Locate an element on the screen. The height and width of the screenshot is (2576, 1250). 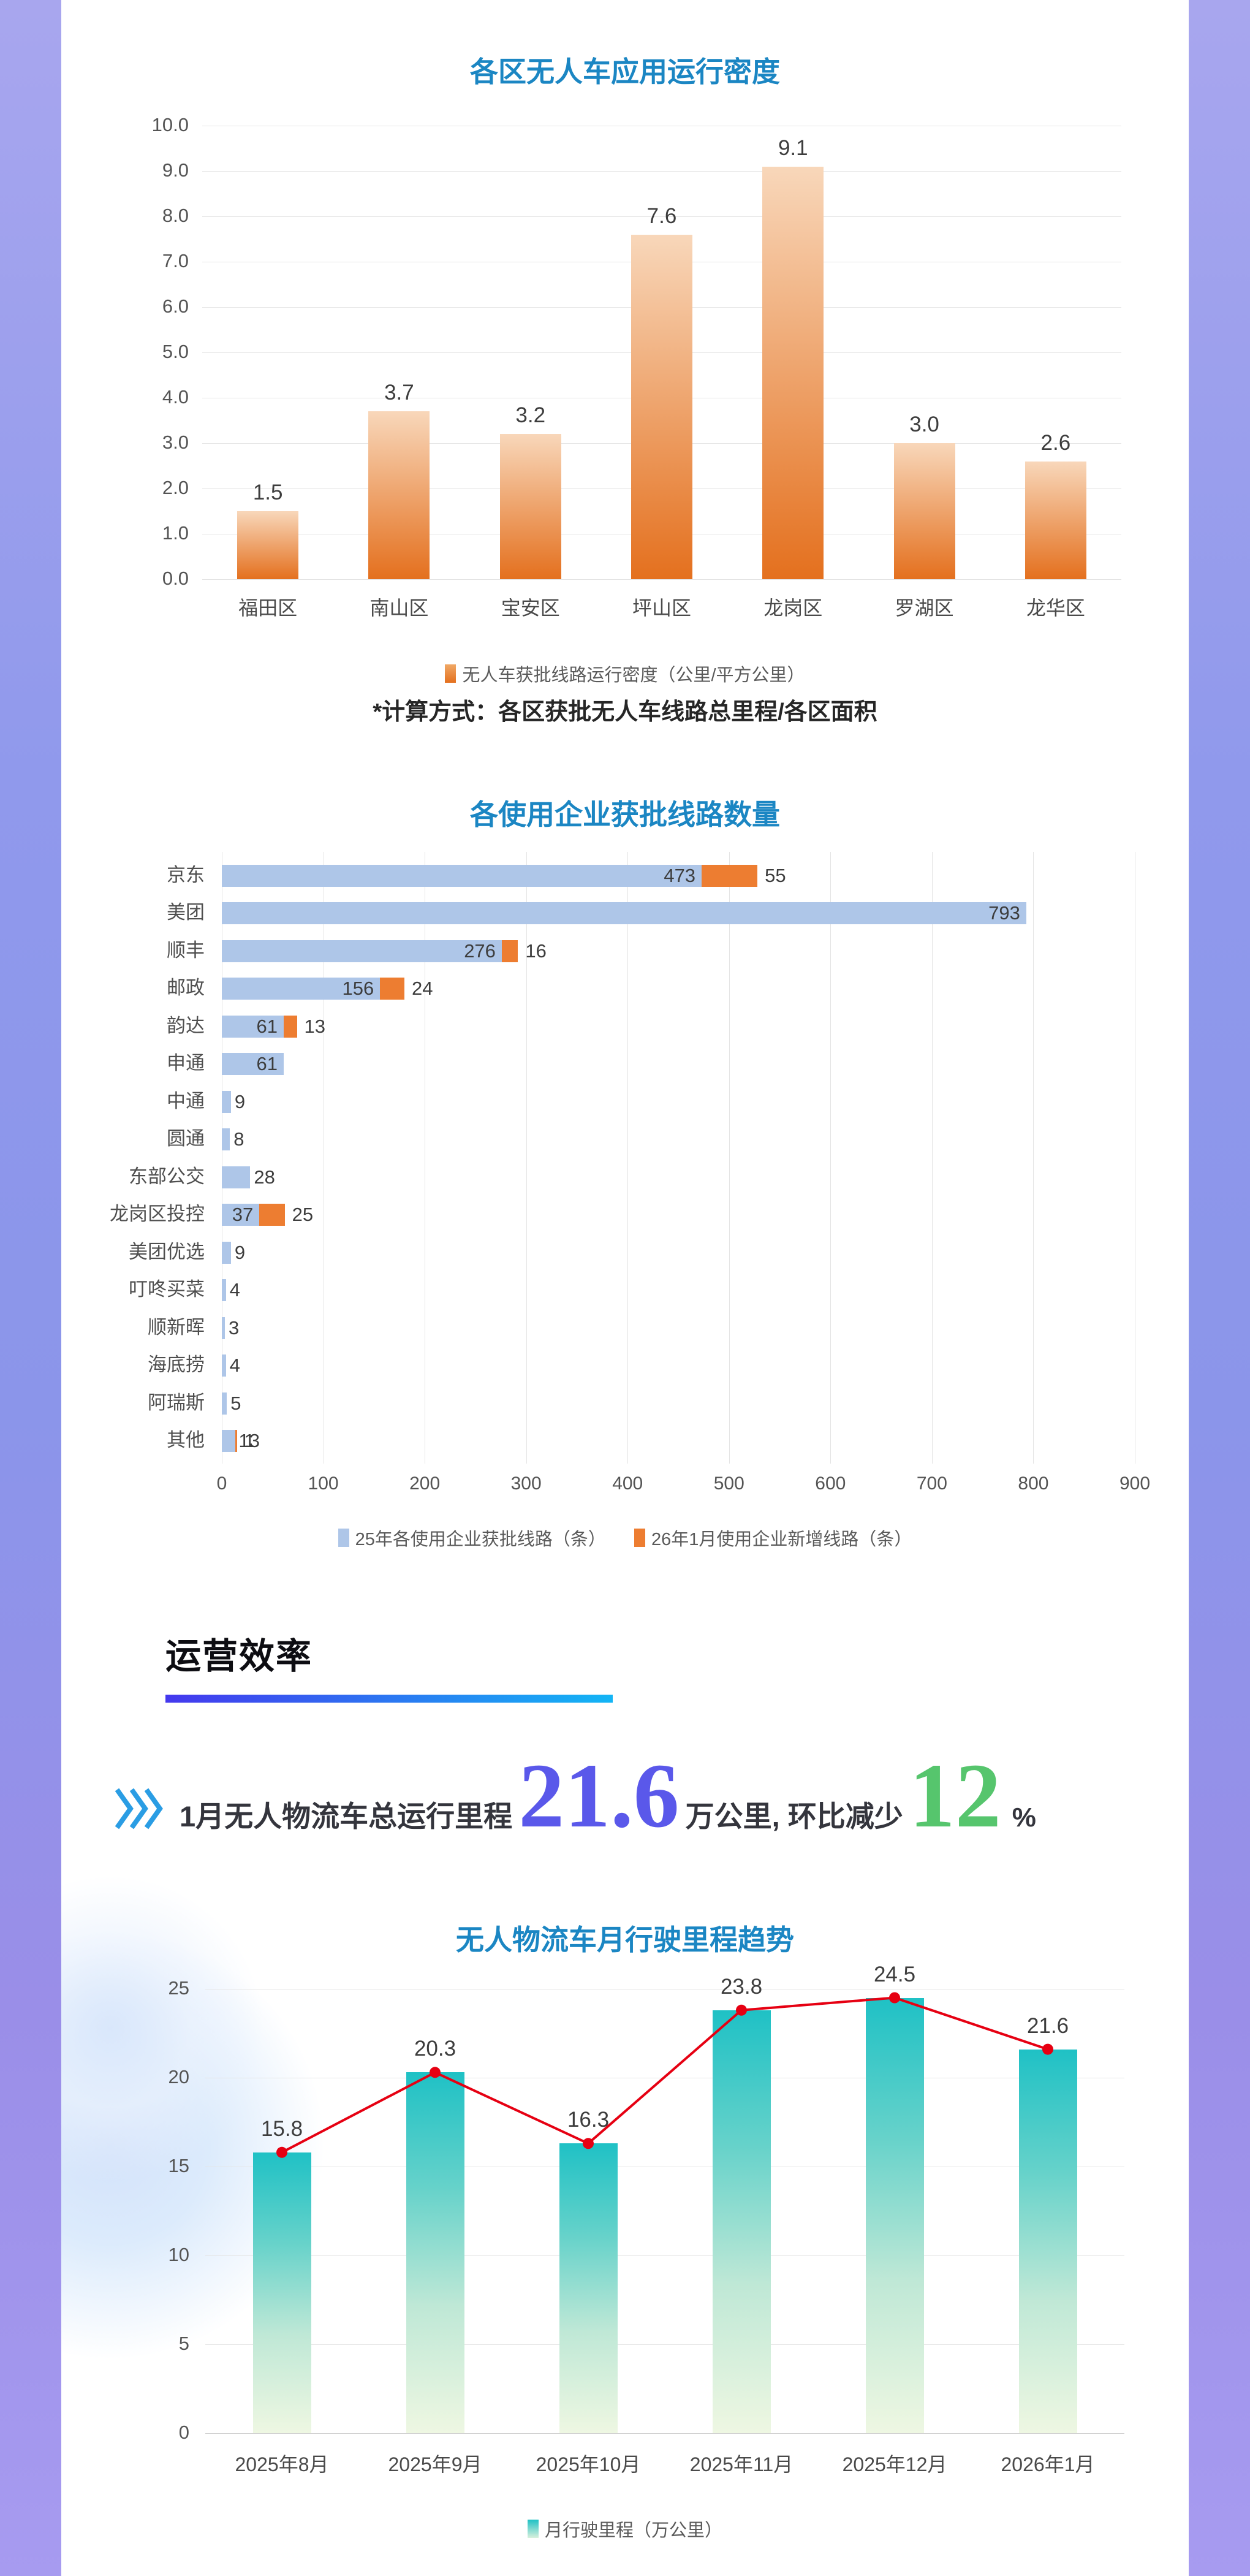
section-header: 运营效率 is located at coordinates (389, 1665).